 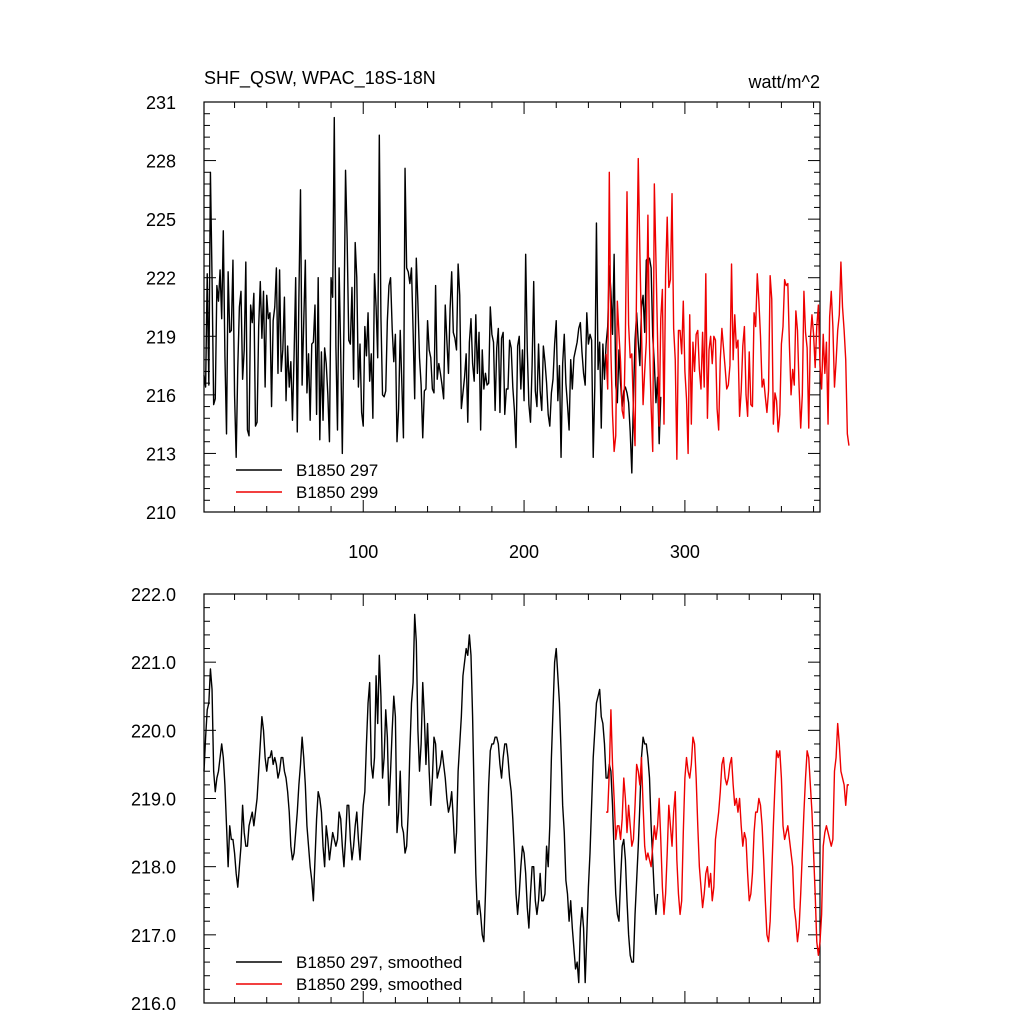 I want to click on legend-label-1: B1850 299, smoothed, so click(x=379, y=984).